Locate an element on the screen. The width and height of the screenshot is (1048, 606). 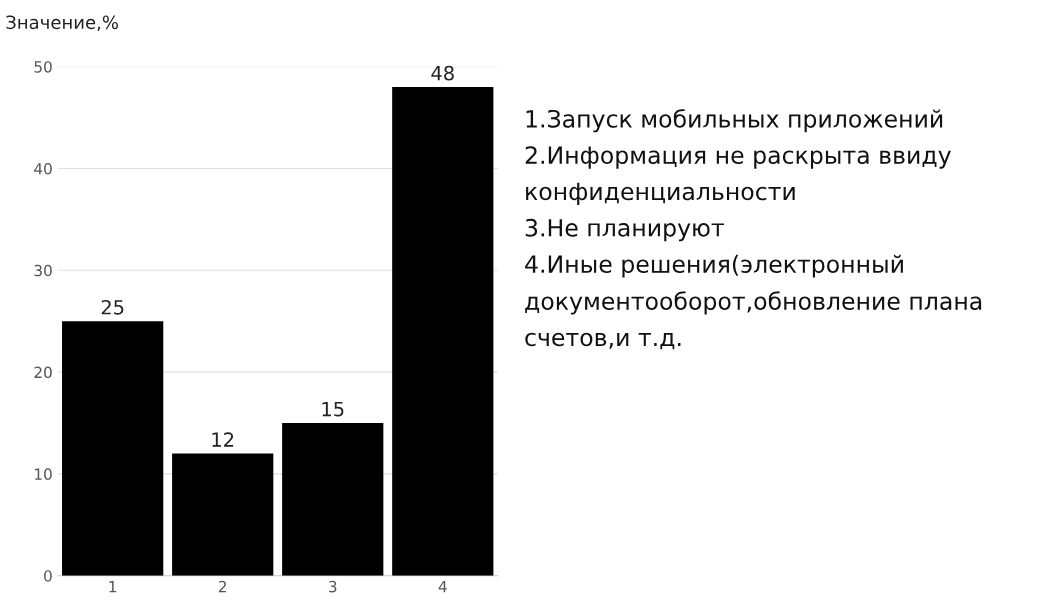
data-label: 15 is located at coordinates (333, 409).